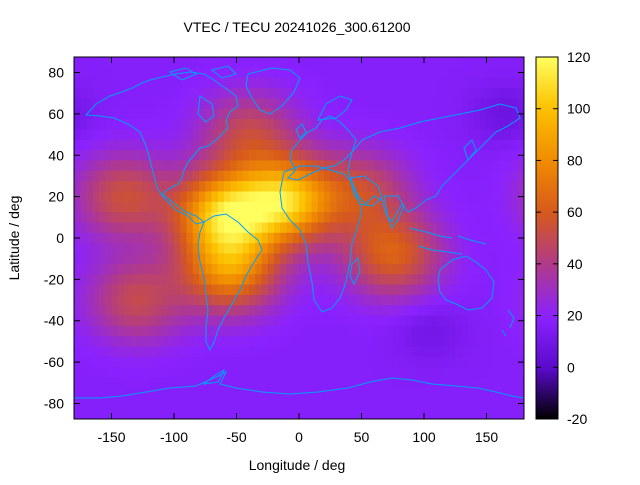  Describe the element at coordinates (547, 238) in the screenshot. I see `colorbar` at that location.